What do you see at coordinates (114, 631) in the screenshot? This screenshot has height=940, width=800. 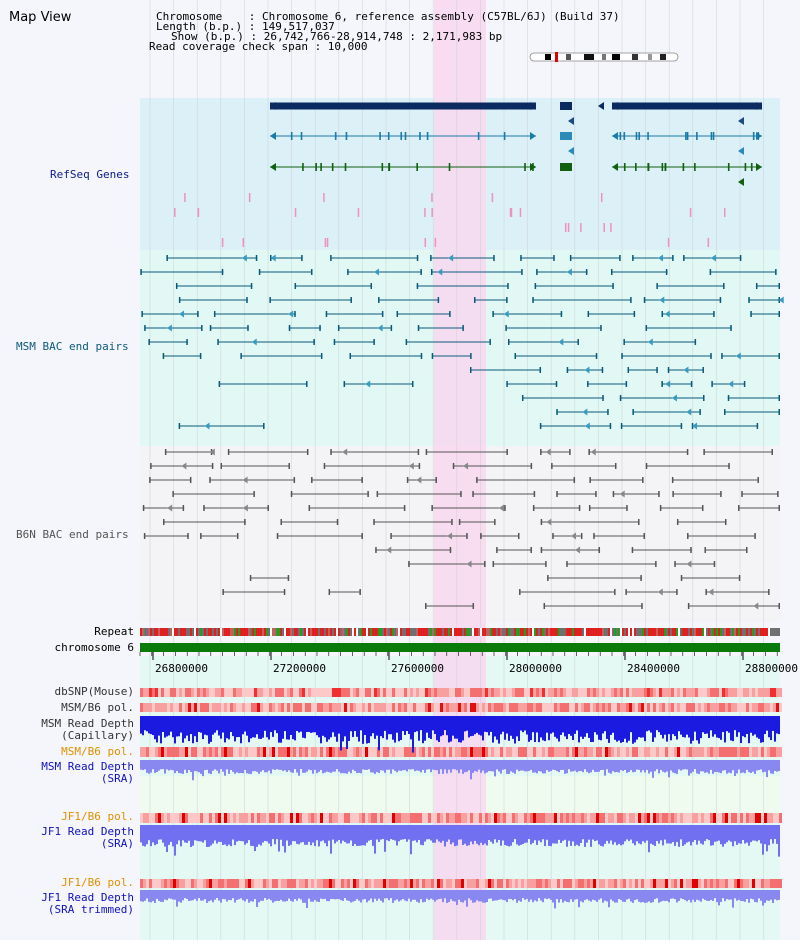 I see `track-label-repeat: Repeat` at bounding box center [114, 631].